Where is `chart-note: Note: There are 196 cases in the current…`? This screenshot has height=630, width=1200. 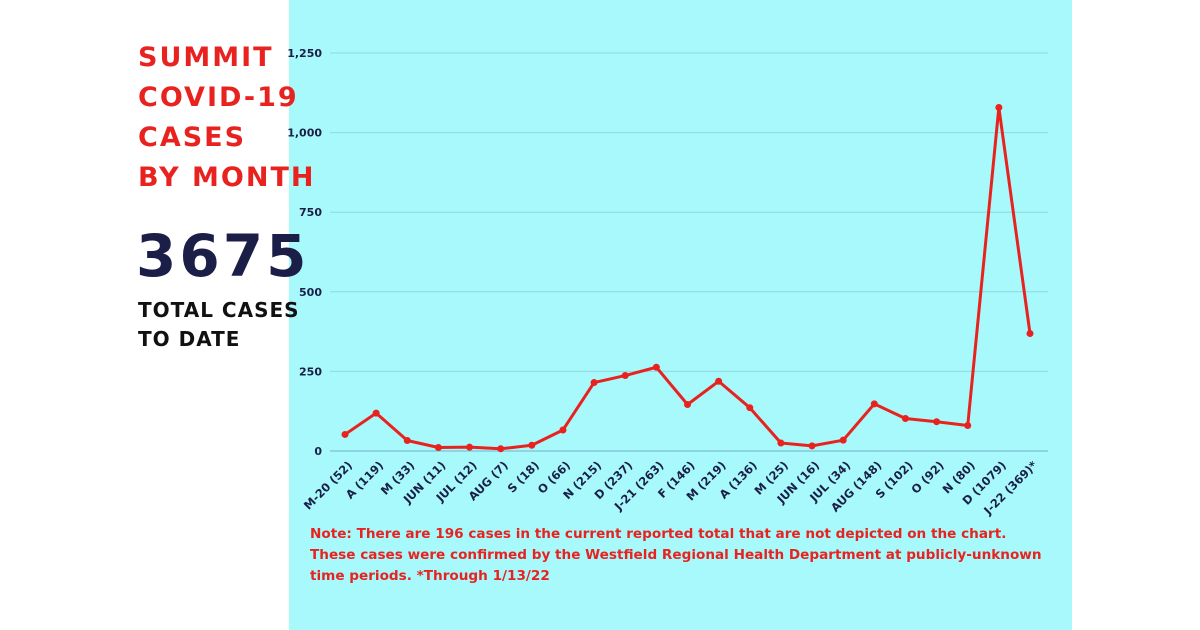
chart-note: Note: There are 196 cases in the current… is located at coordinates (676, 555).